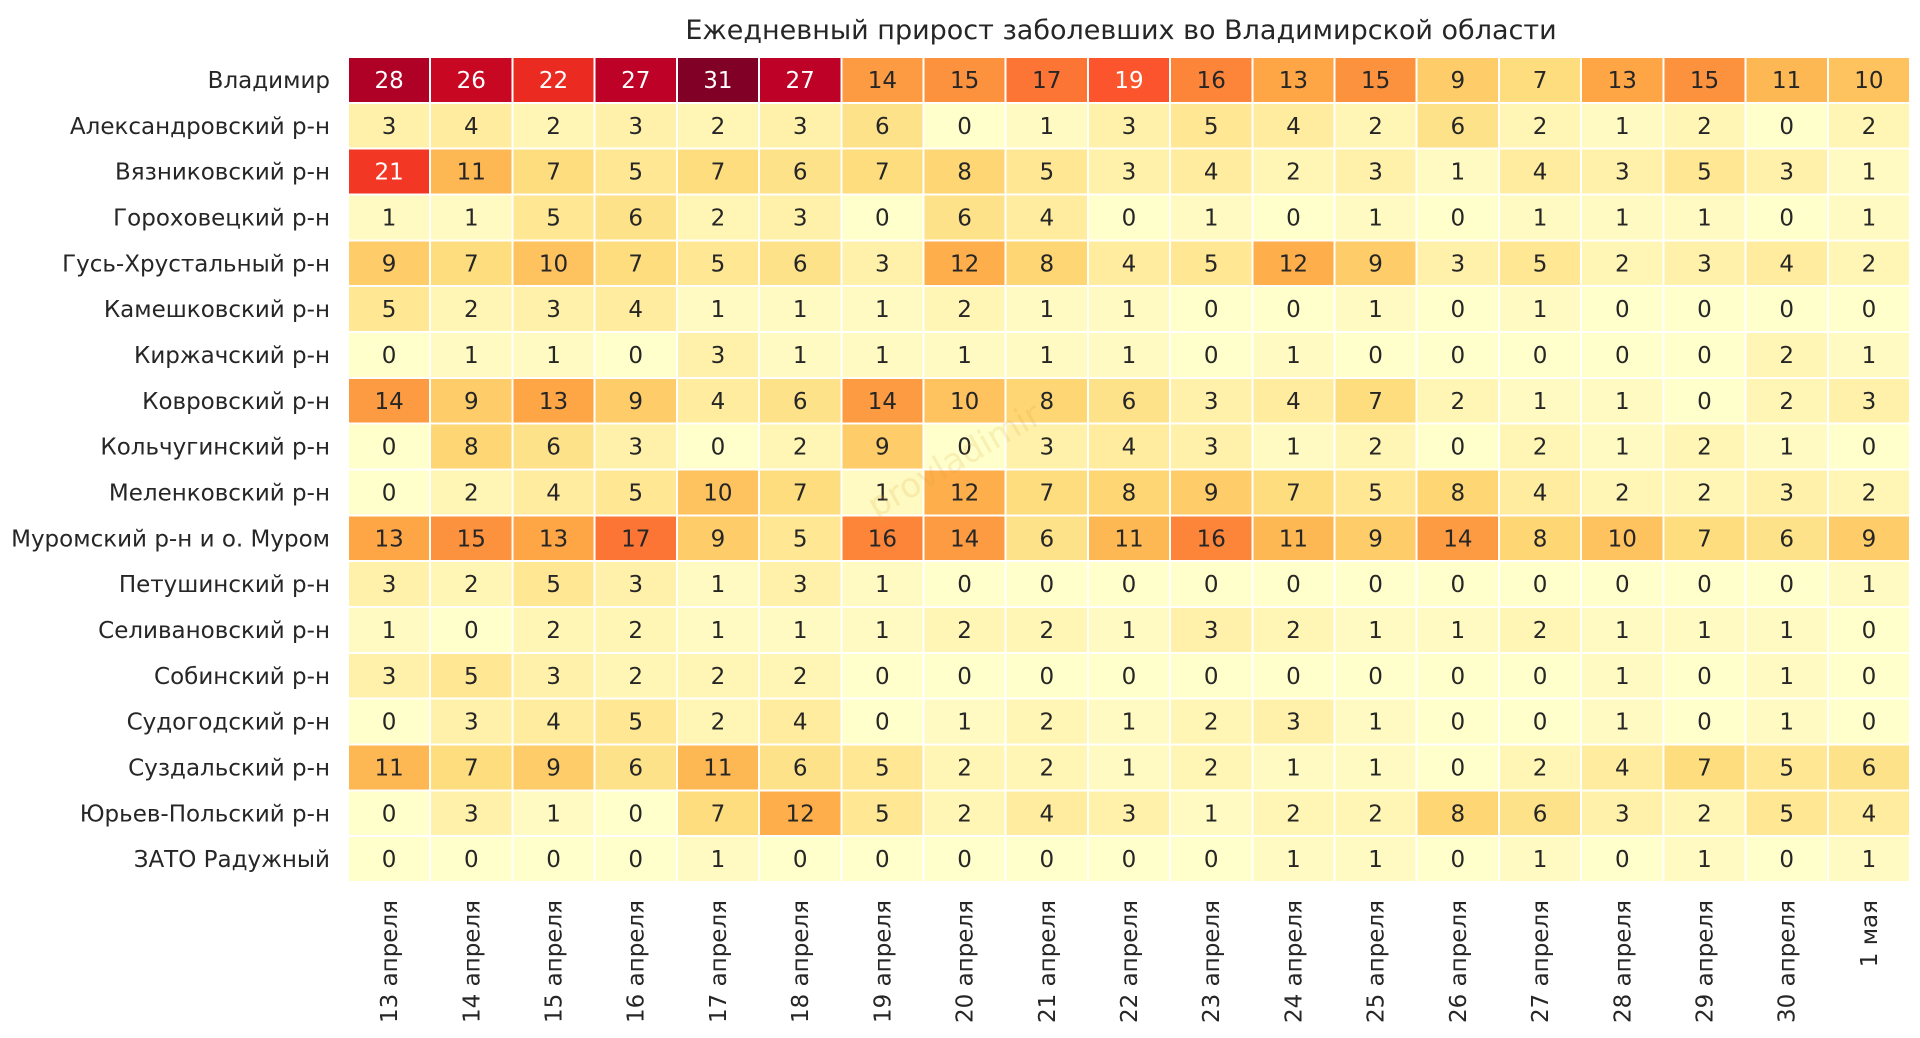 The width and height of the screenshot is (1920, 1038). Describe the element at coordinates (1293, 81) in the screenshot. I see `cell-value-label: 13` at that location.